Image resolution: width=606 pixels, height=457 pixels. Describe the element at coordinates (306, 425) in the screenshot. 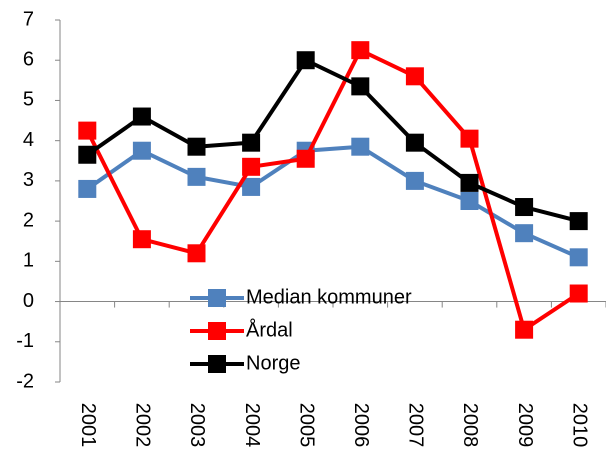

I see `x-tick-label: 2005` at that location.